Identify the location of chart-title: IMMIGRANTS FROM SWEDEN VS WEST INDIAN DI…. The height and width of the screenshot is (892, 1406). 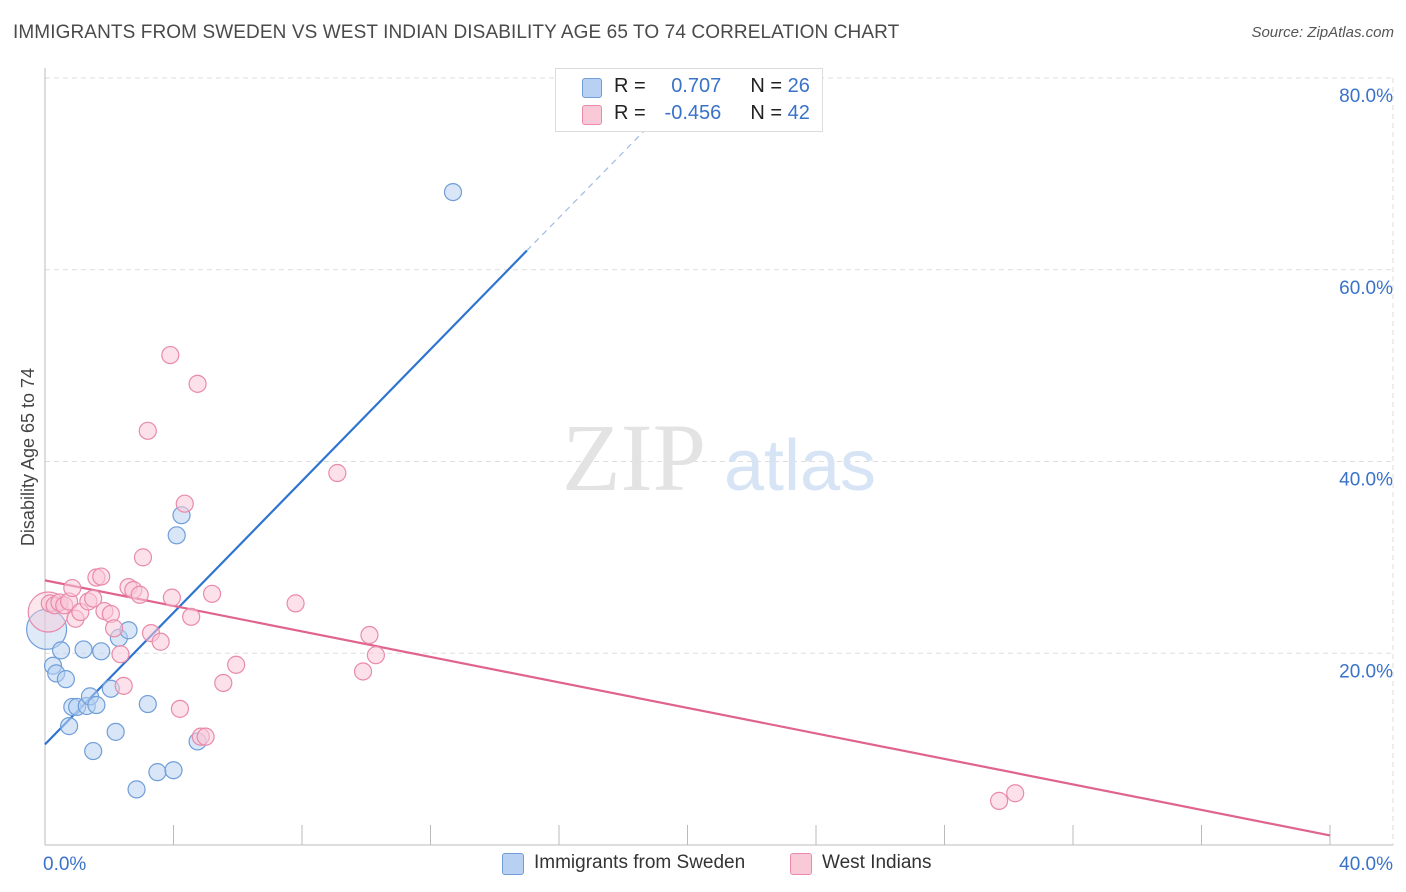
(456, 32).